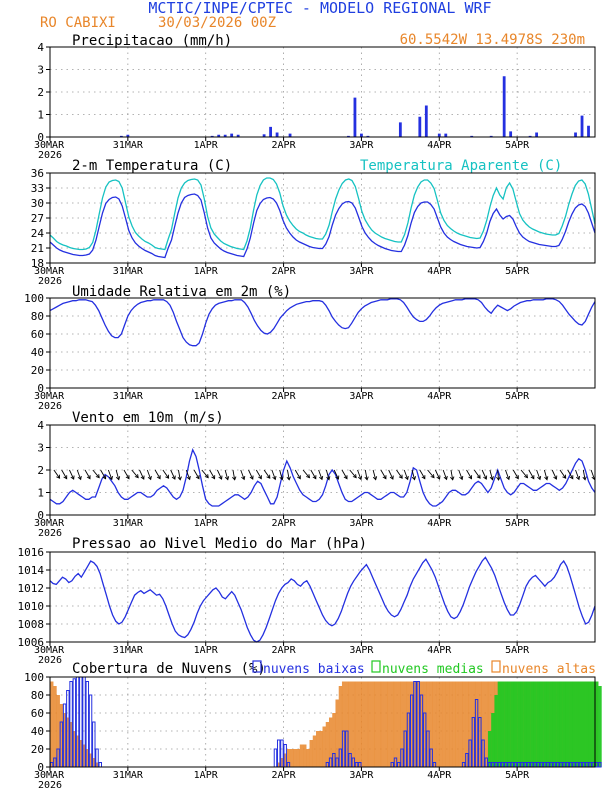 This screenshot has height=797, width=612. What do you see at coordinates (37, 334) in the screenshot?
I see `humidity-ytick-label: 60` at bounding box center [37, 334].